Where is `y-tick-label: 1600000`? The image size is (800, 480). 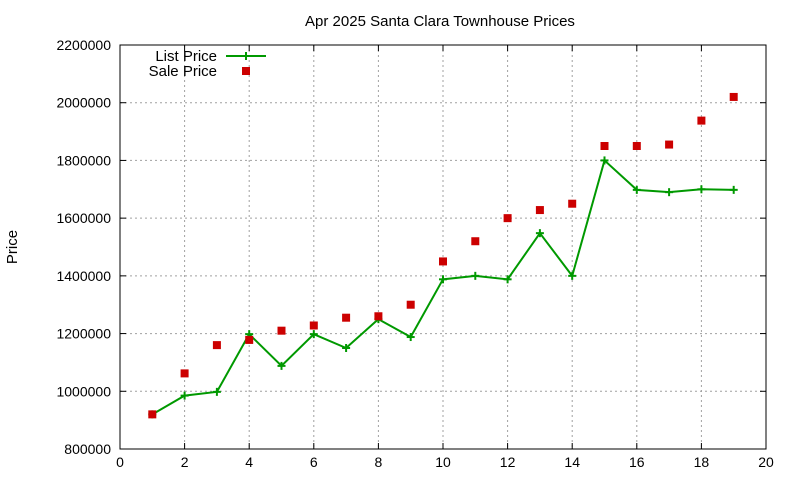 y-tick-label: 1600000 is located at coordinates (83, 218).